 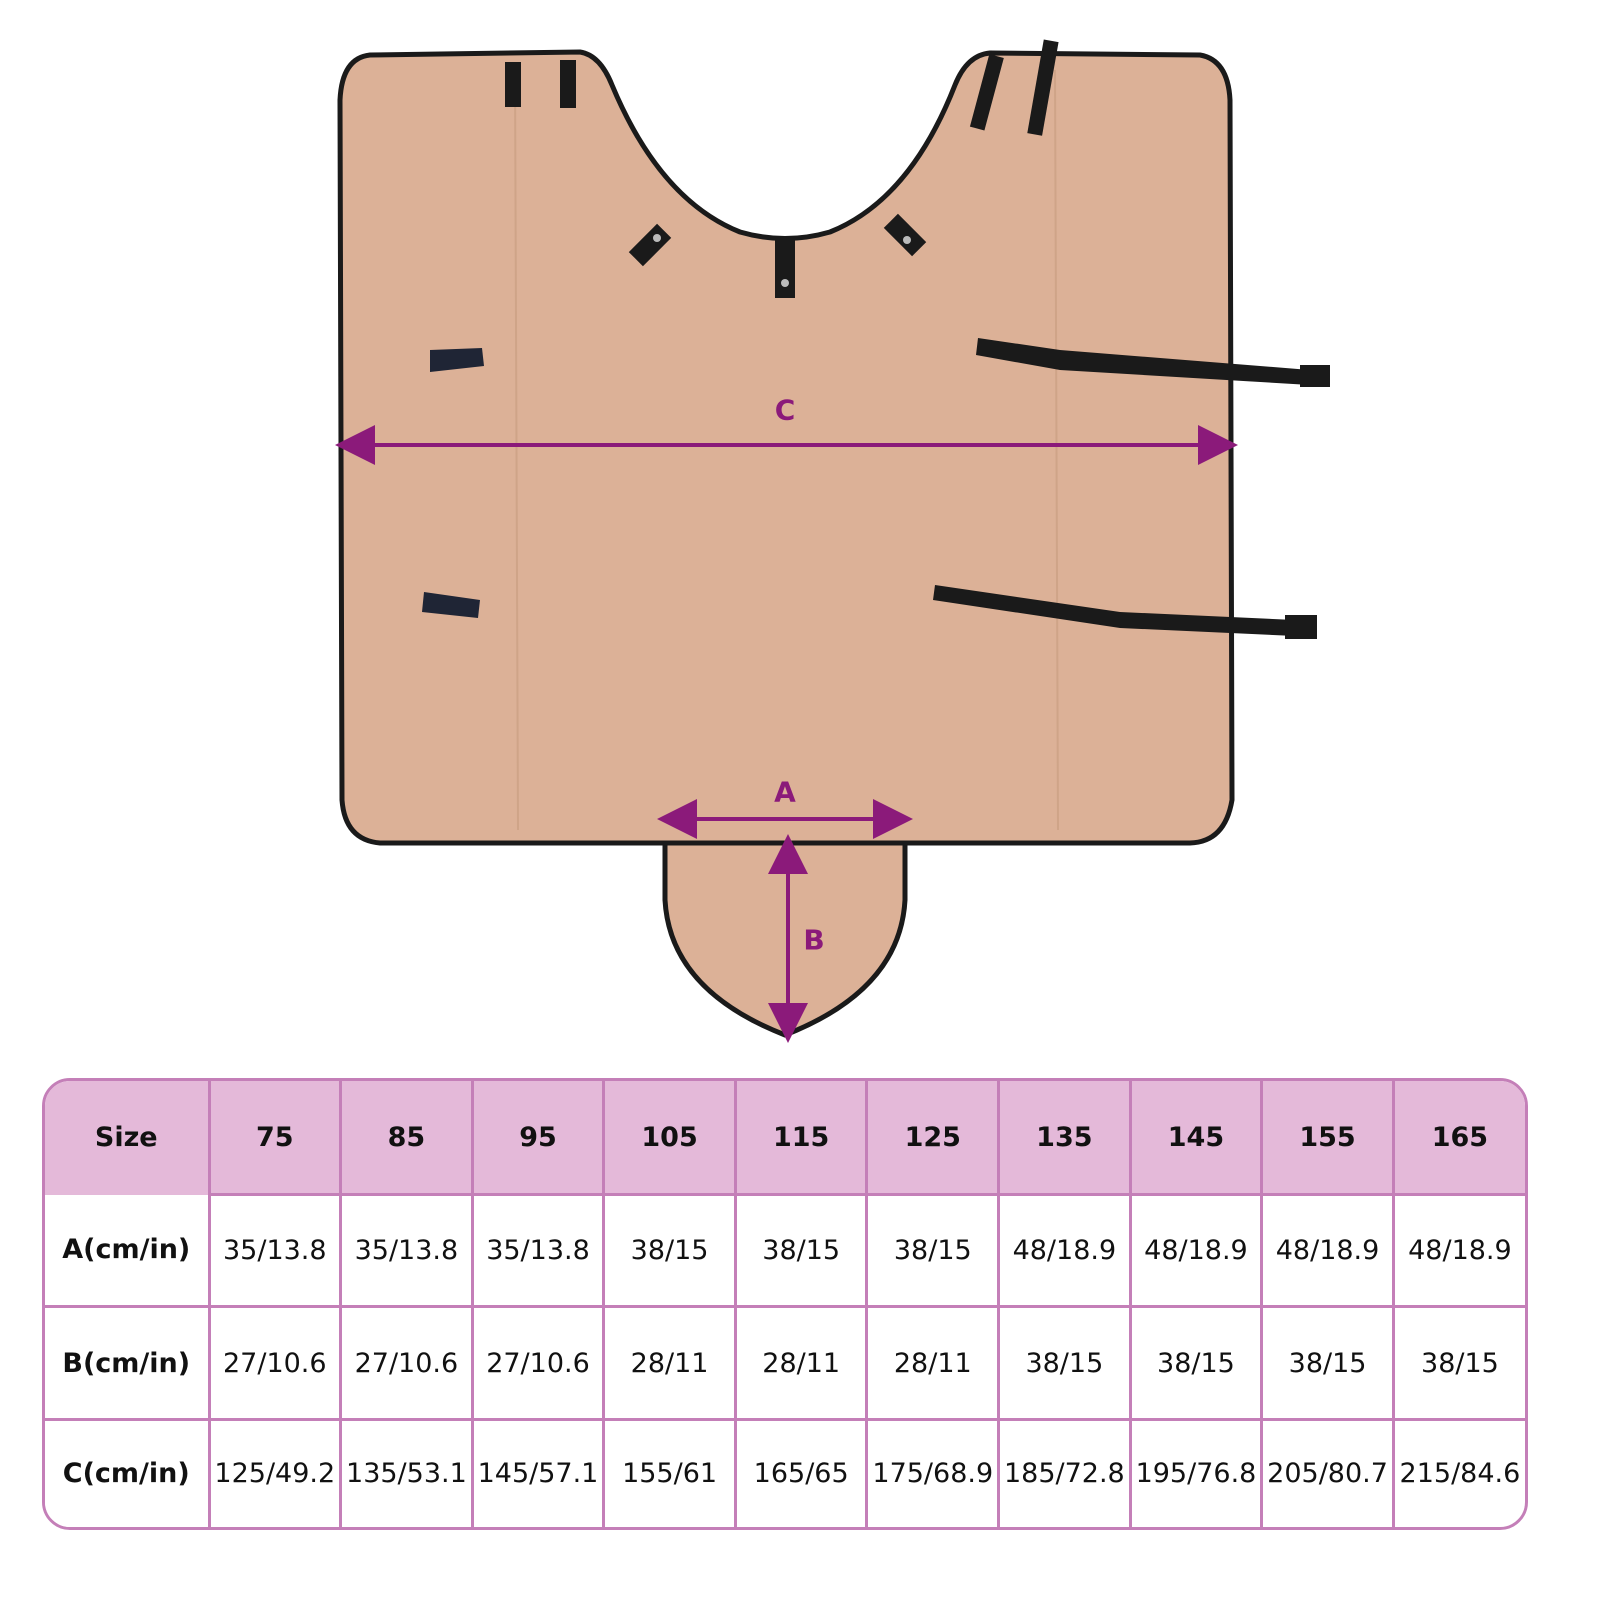 What do you see at coordinates (933, 1138) in the screenshot?
I see `header-size-125: 125` at bounding box center [933, 1138].